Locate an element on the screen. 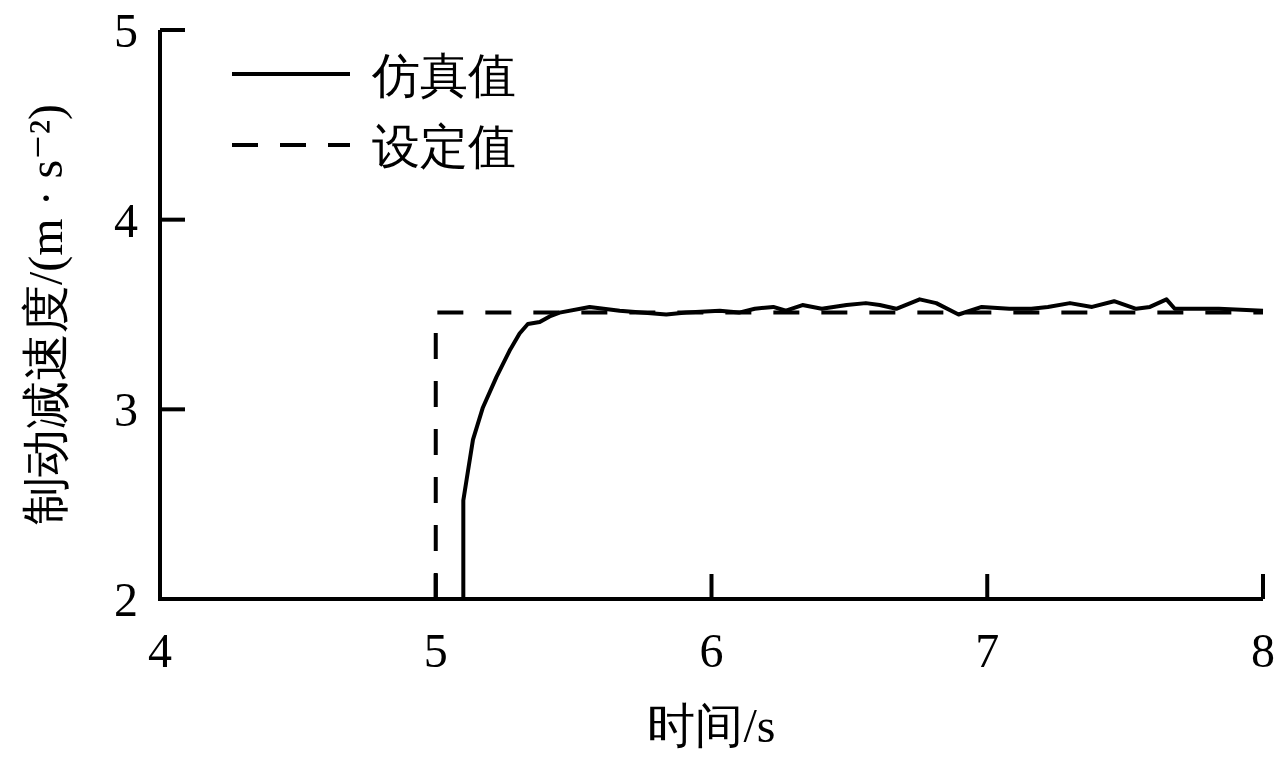 This screenshot has height=758, width=1278. legend-label: 仿真值 is located at coordinates (444, 75).